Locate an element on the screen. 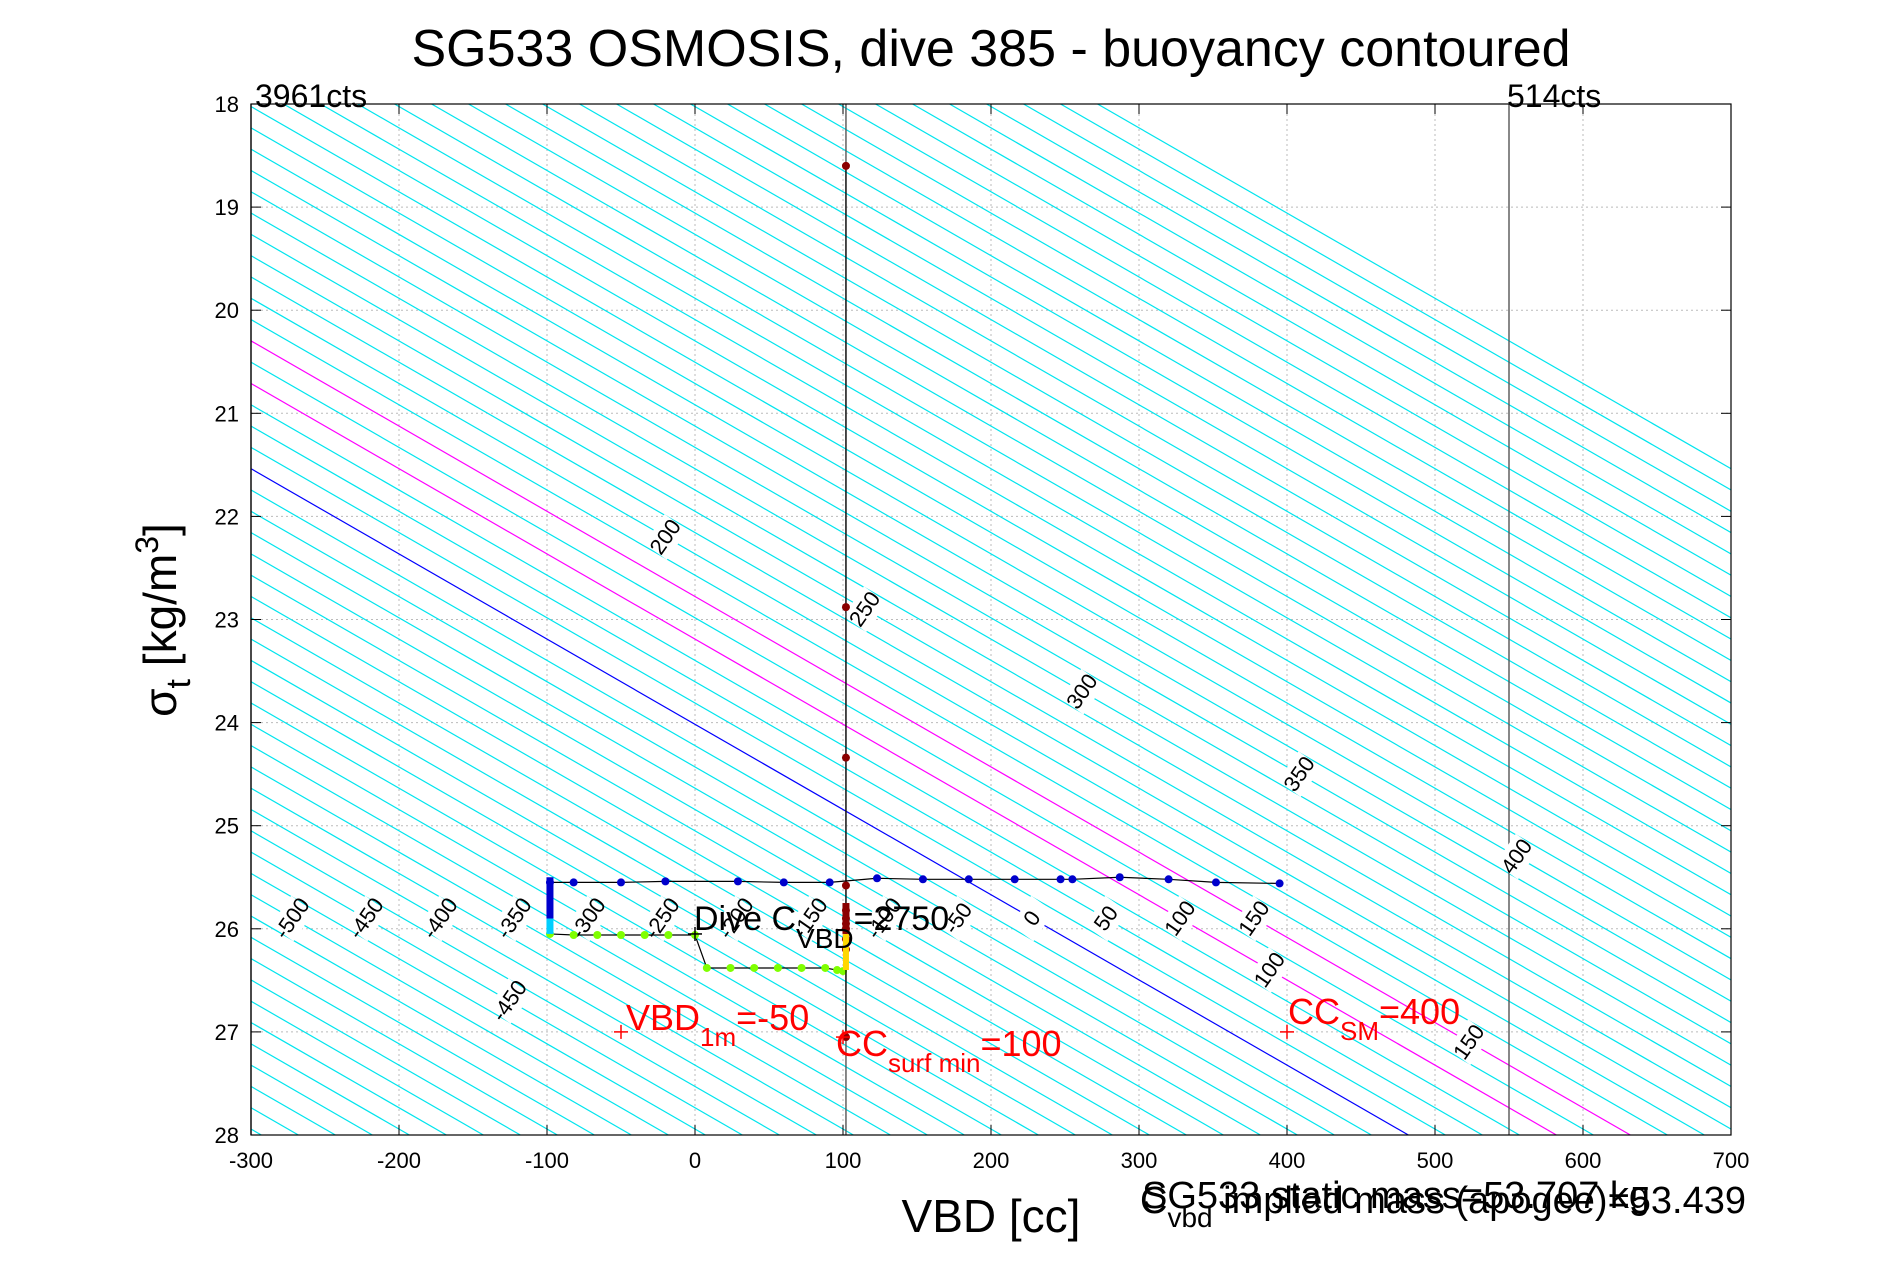 Image resolution: width=1891 pixels, height=1262 pixels. y-axis-label: σt [kg/m3] is located at coordinates (163, 620).